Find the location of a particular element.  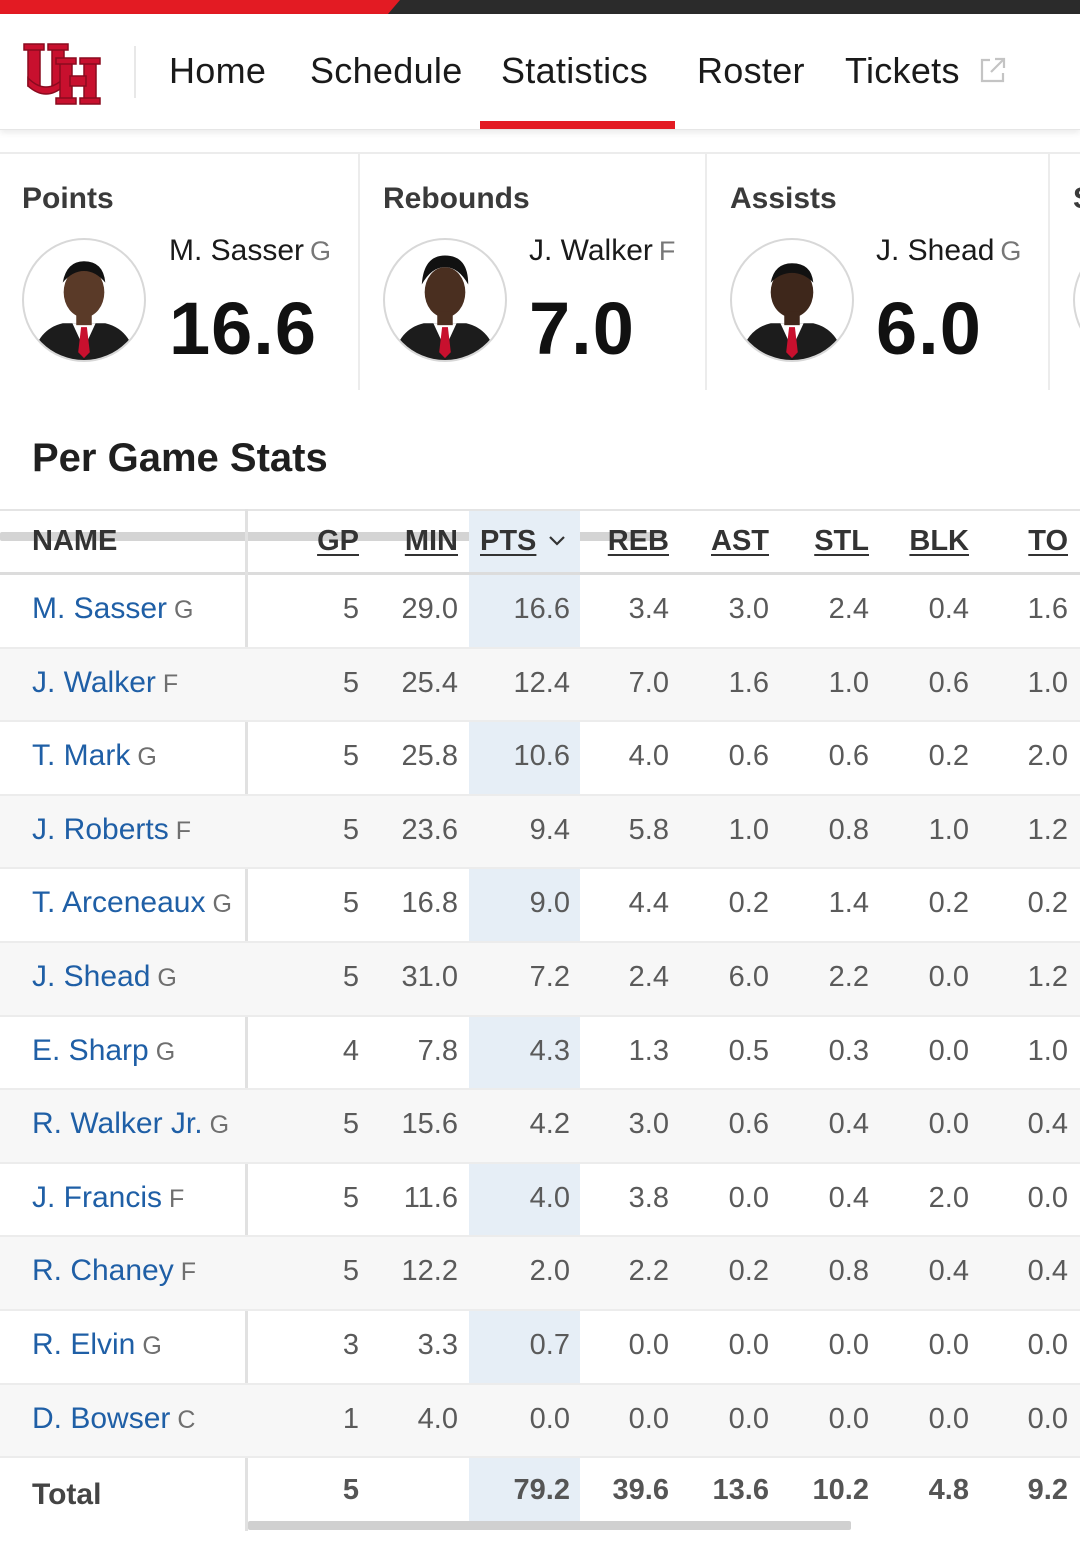

player-name-link: J. Roberts F is located at coordinates (111, 829).